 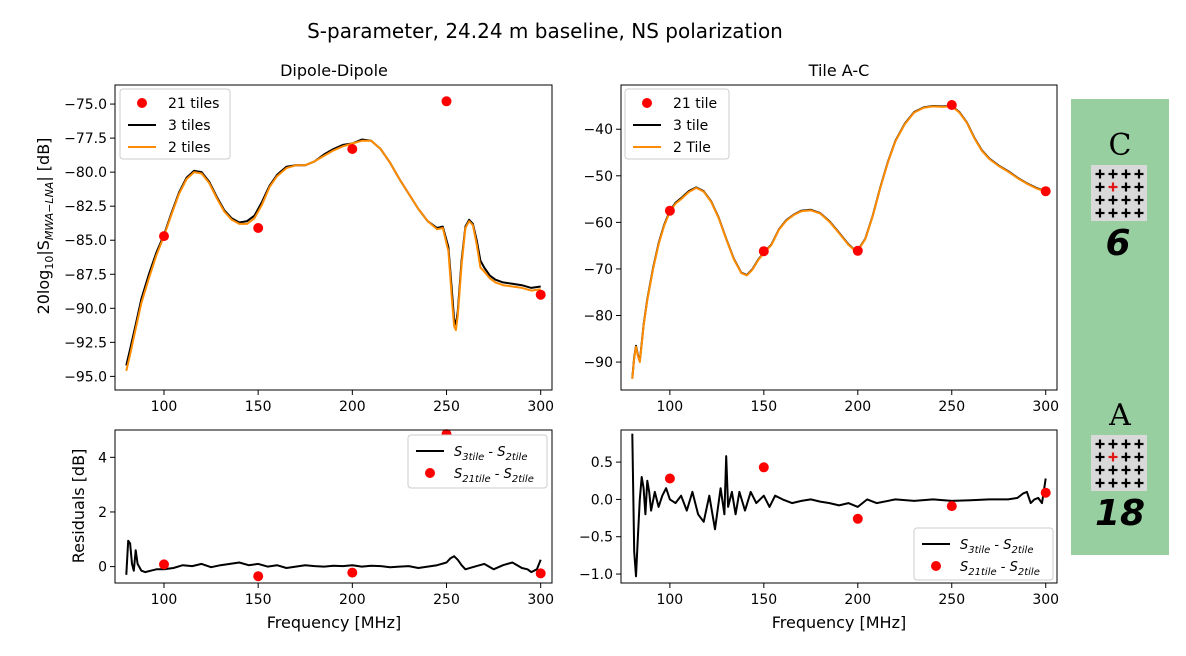 I want to click on dipole_main-legend-frame, so click(x=175, y=124).